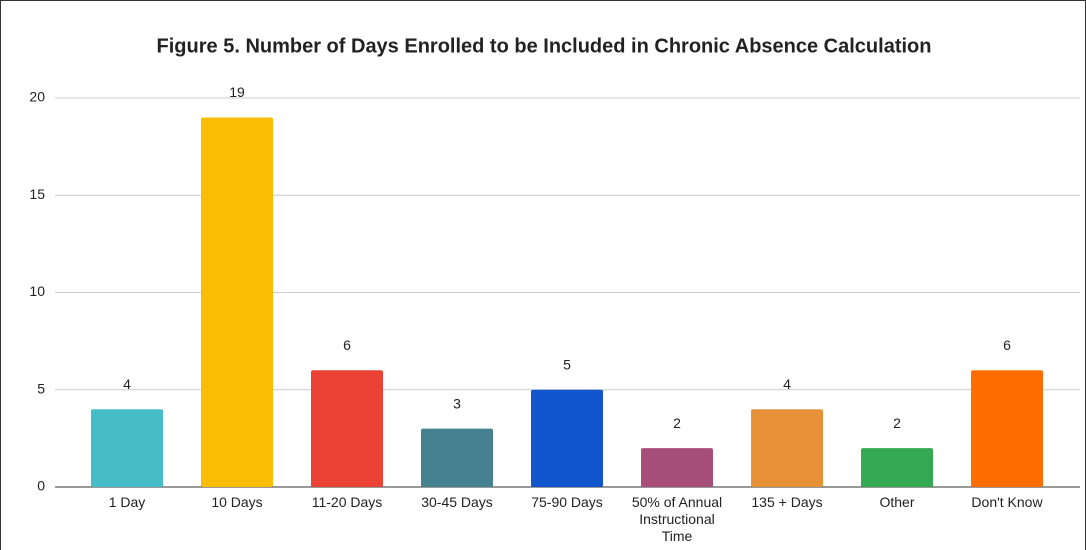  I want to click on y-tick-label: 0, so click(41, 486).